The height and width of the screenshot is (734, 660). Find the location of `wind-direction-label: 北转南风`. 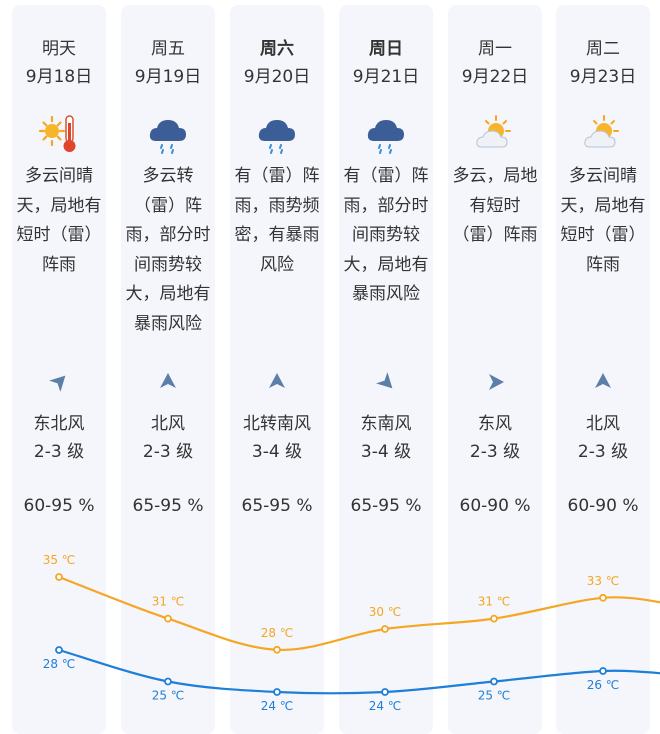

wind-direction-label: 北转南风 is located at coordinates (277, 424).